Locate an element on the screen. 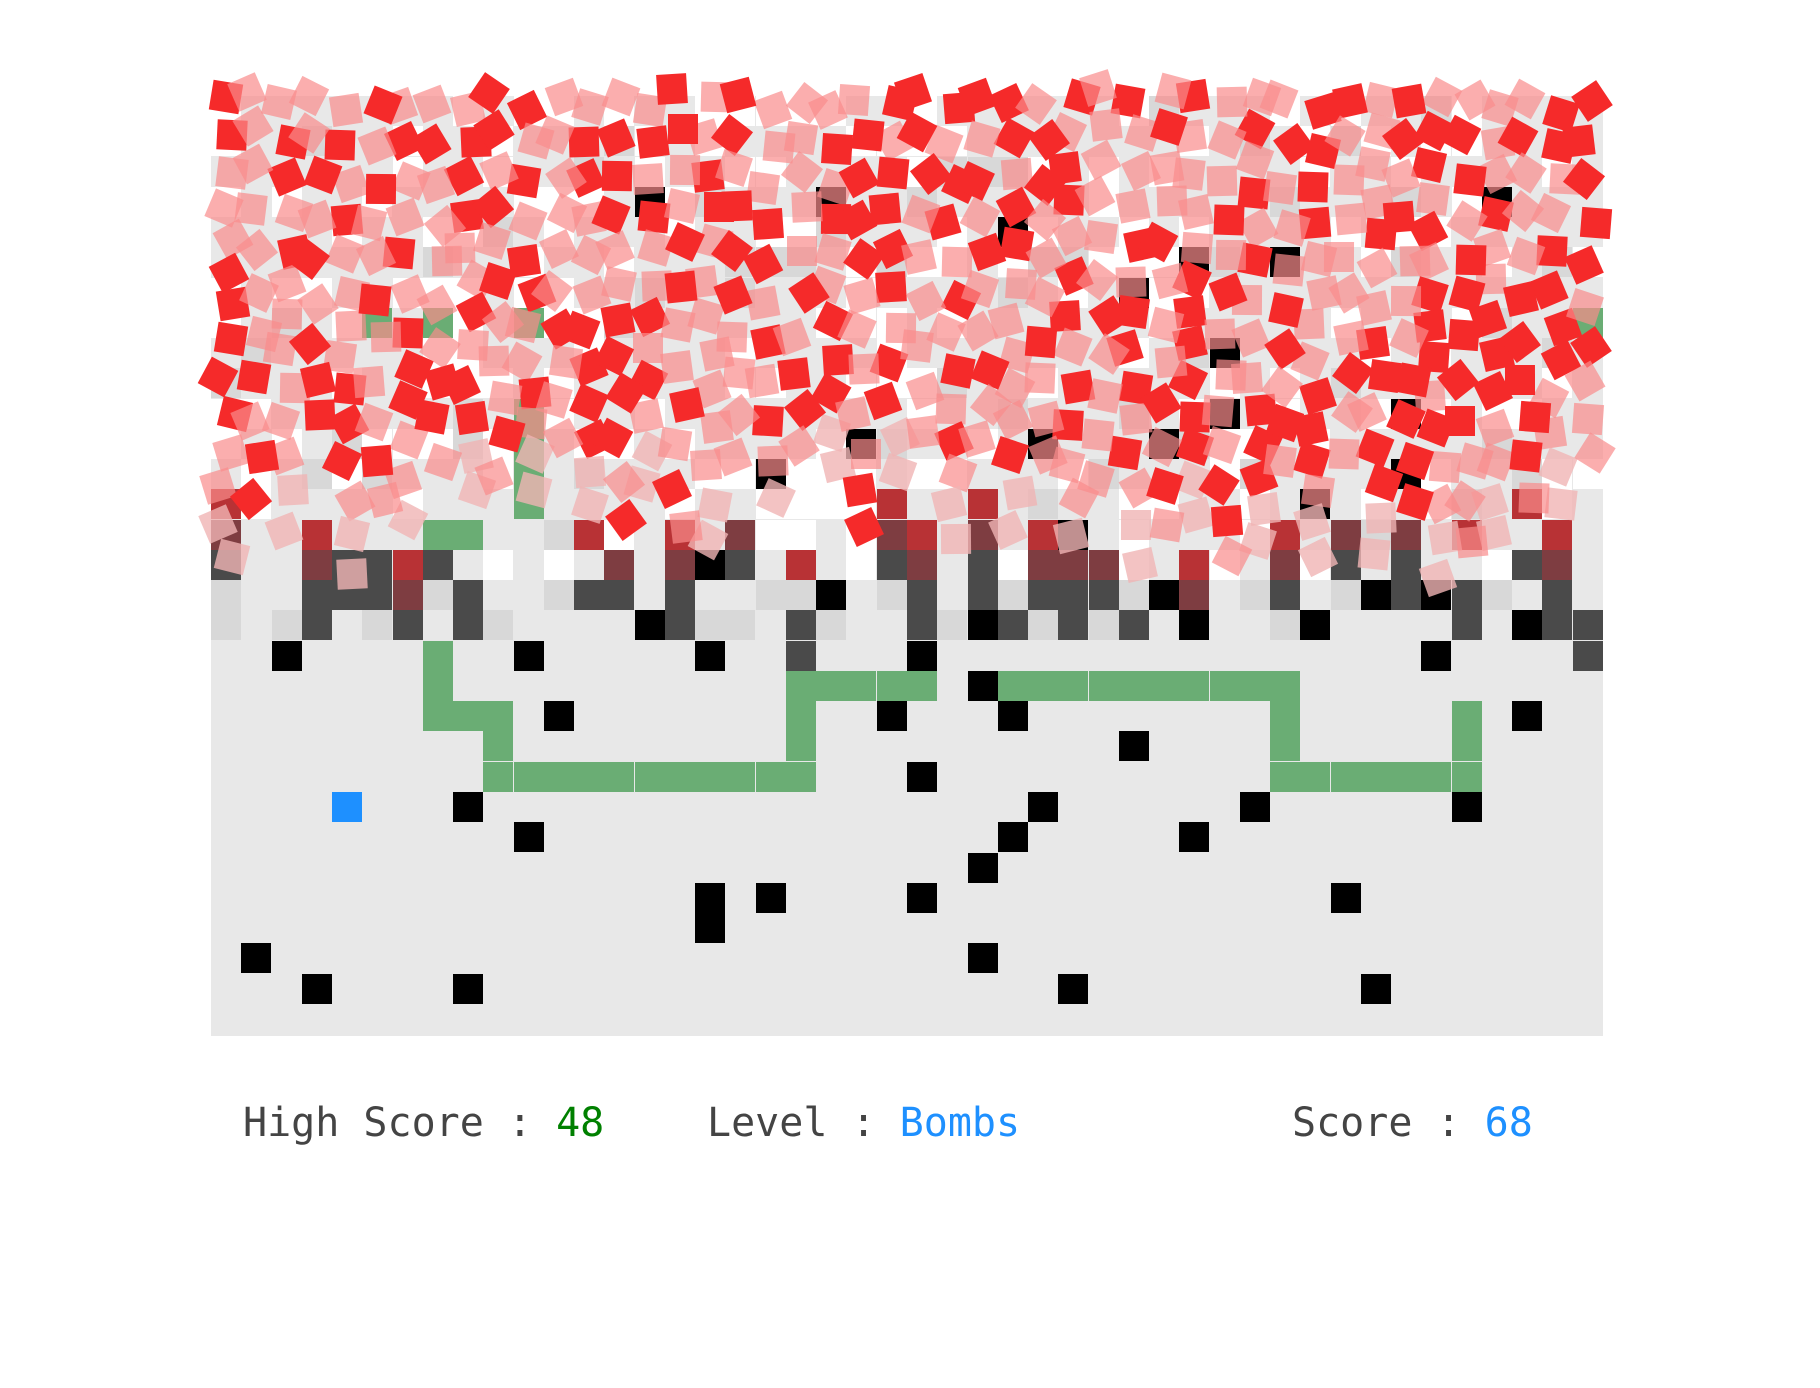 The width and height of the screenshot is (1820, 1388). level-label: Level : is located at coordinates (803, 1123).